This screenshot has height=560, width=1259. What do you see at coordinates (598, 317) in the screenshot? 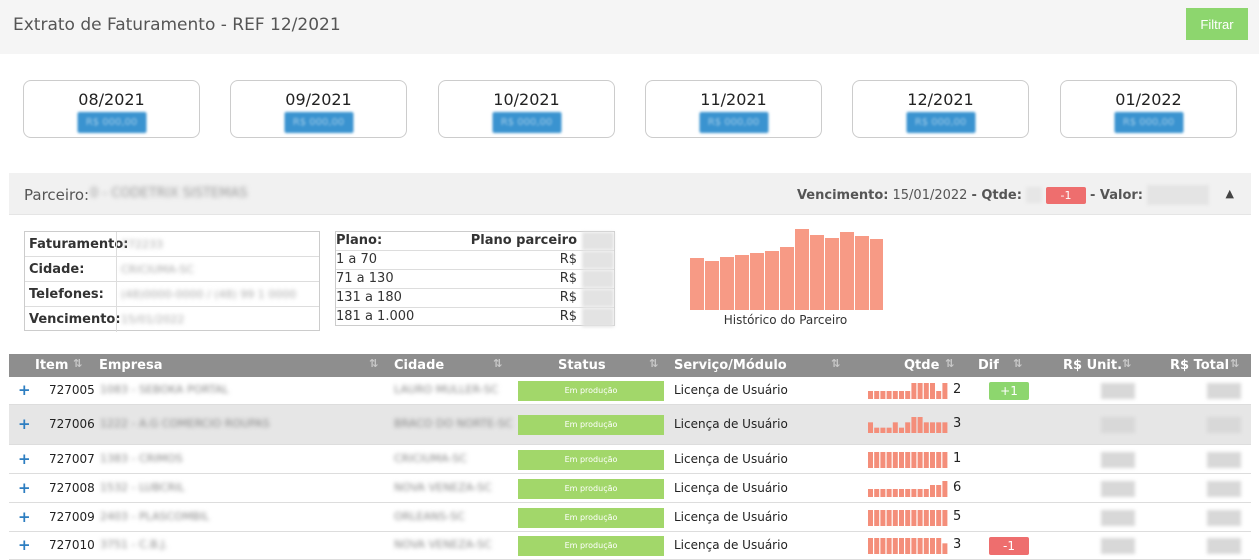
I see `plan-price-value` at bounding box center [598, 317].